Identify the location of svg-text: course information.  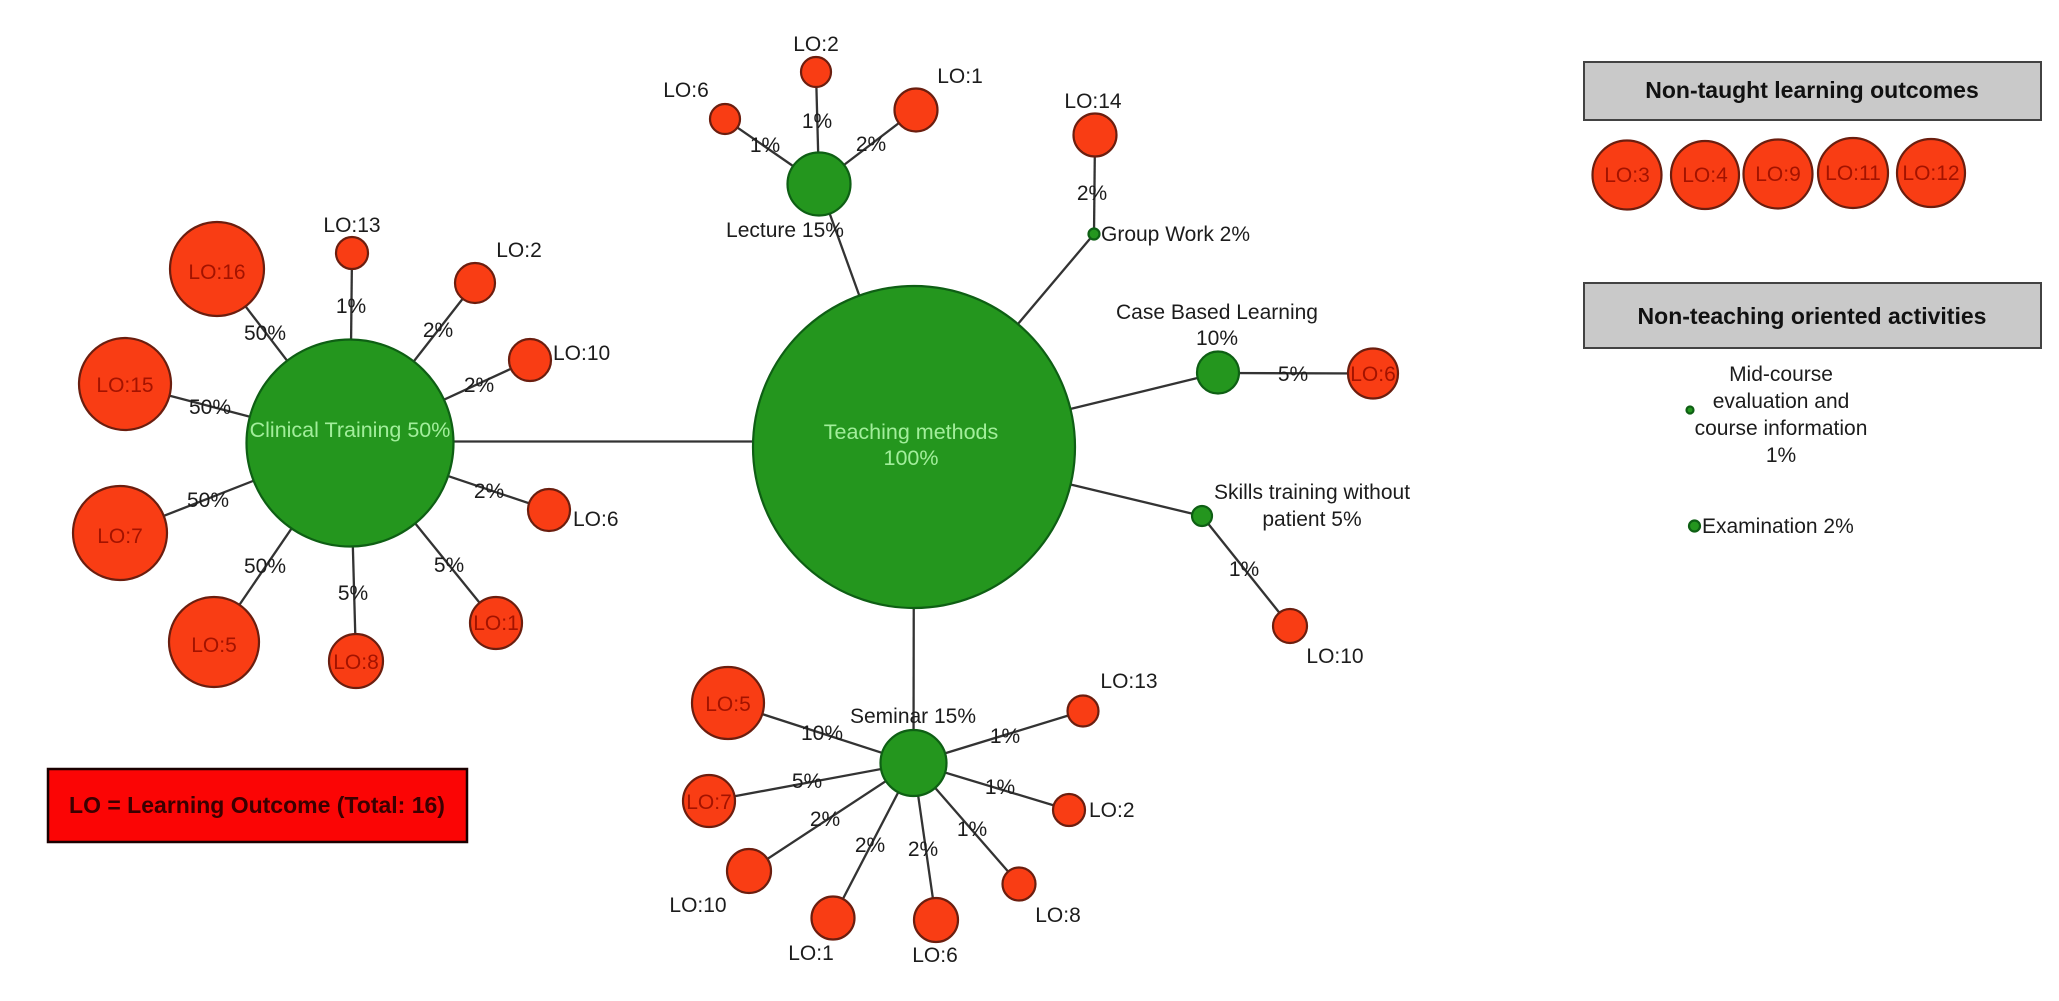
(1781, 428).